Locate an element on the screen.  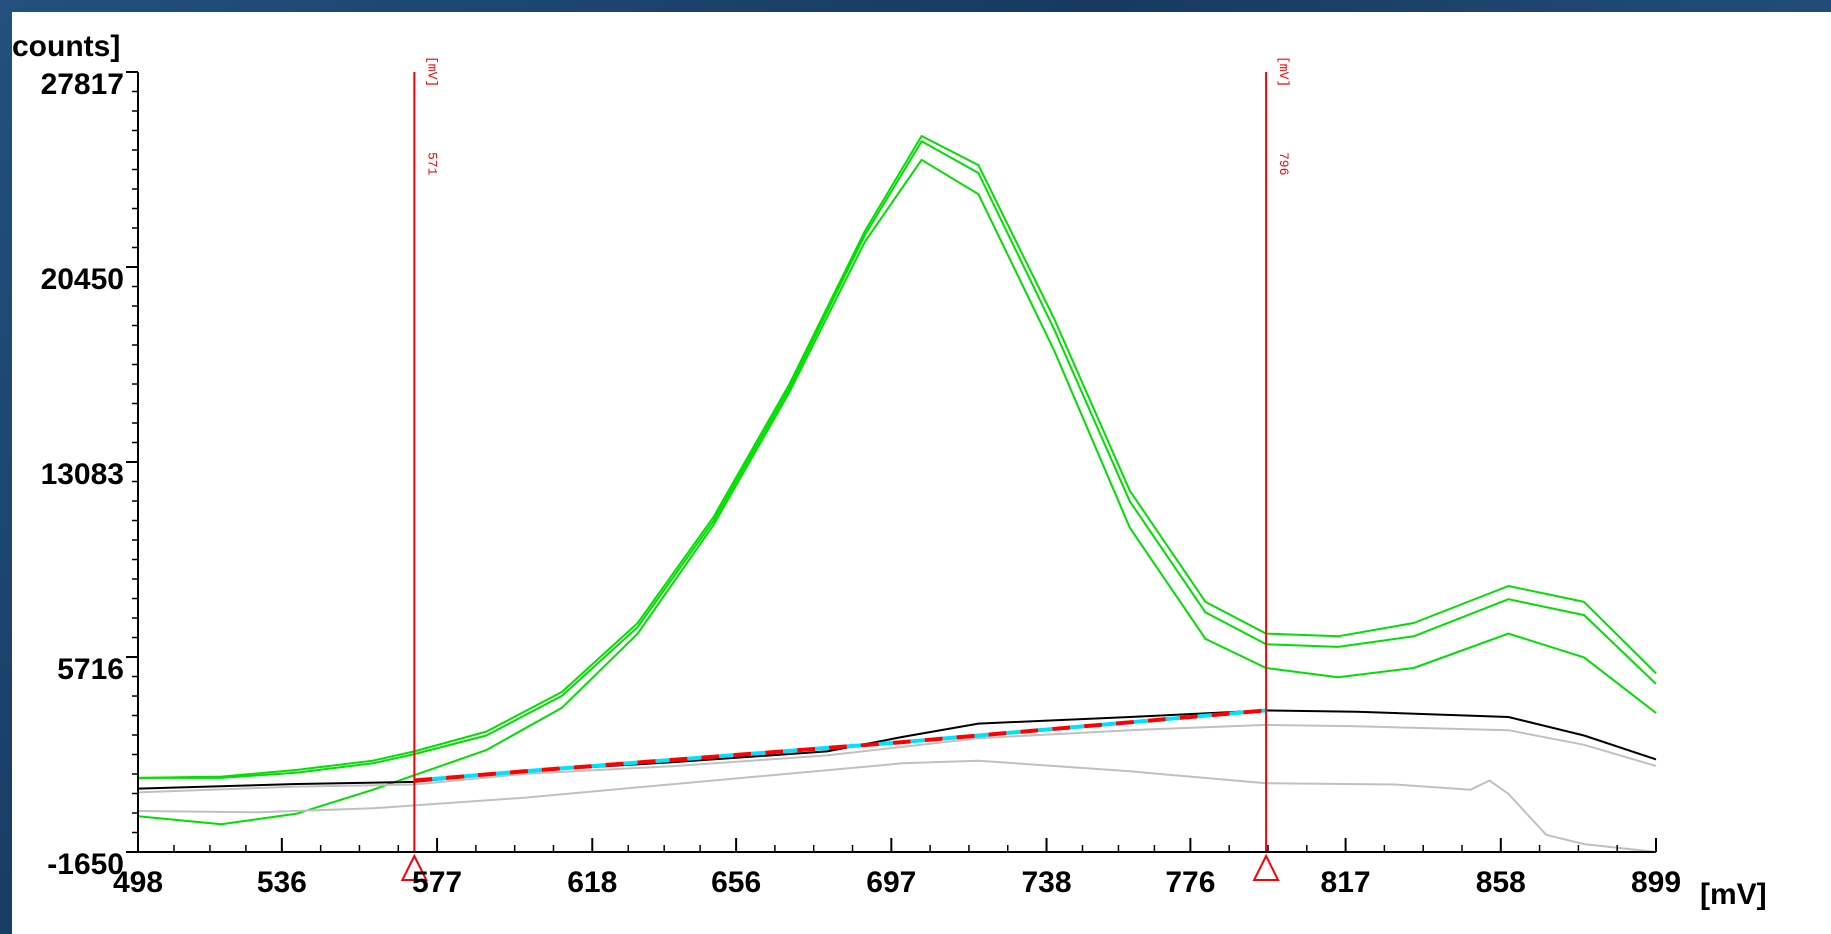
x-tick-label: 817 is located at coordinates (1346, 882).